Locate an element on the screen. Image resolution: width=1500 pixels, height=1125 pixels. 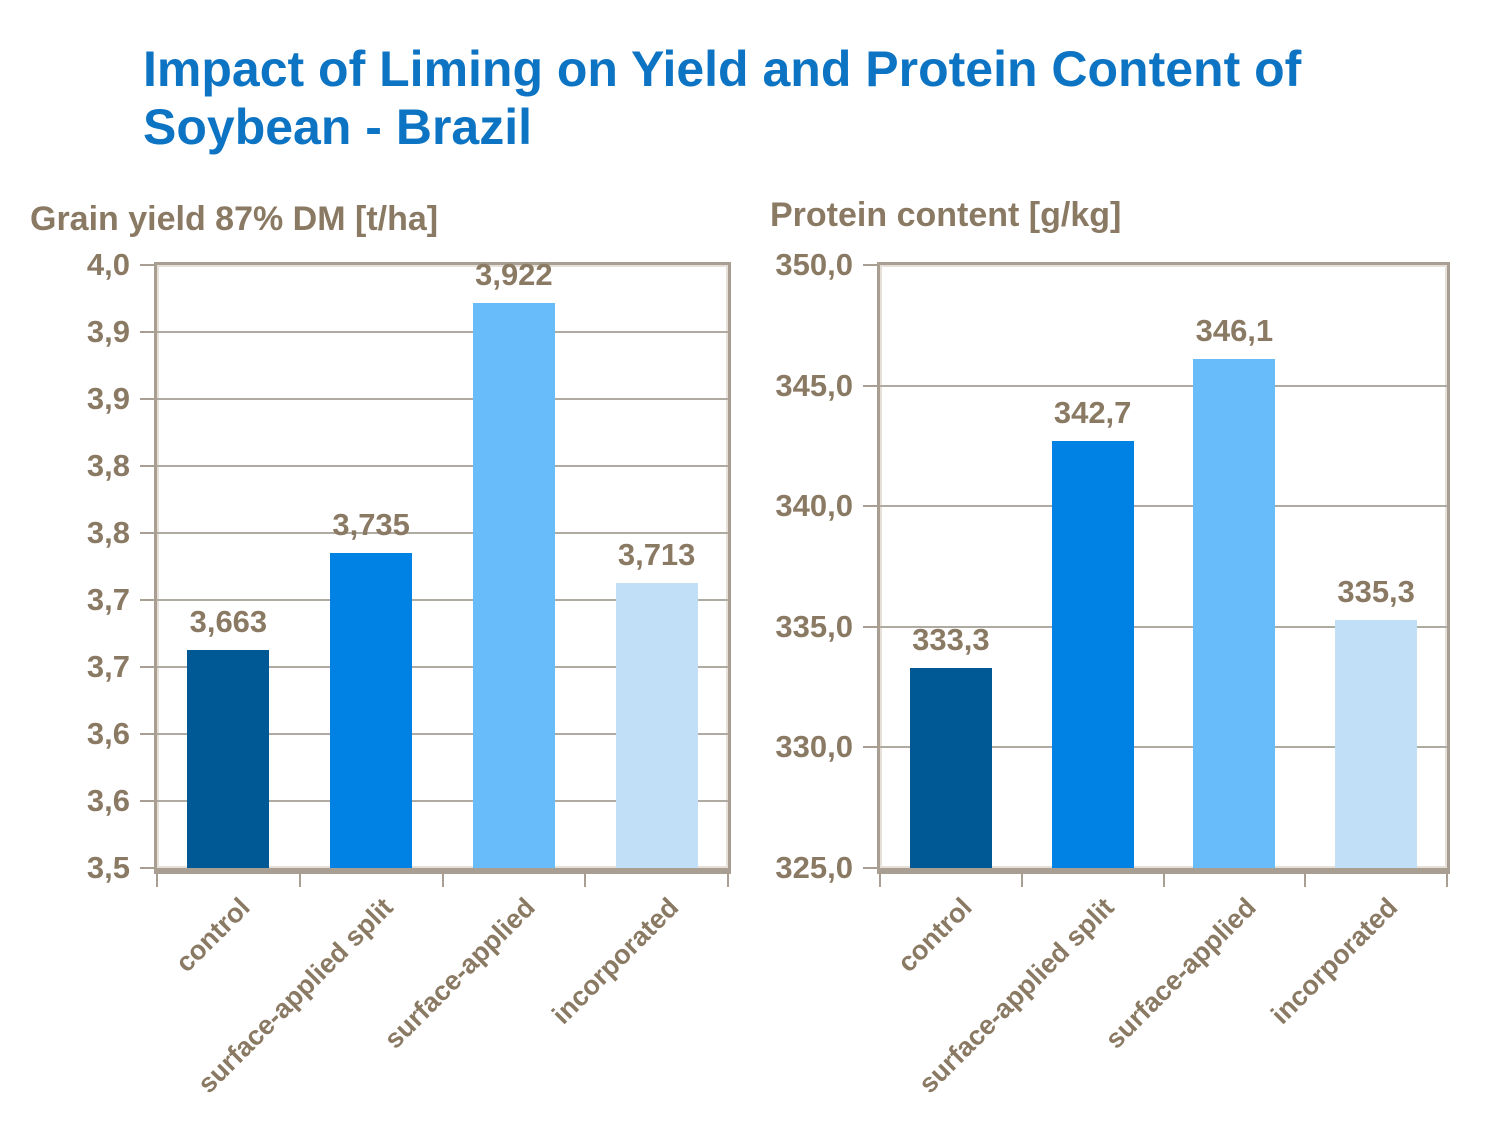
value-label-surface-applied: 3,922 is located at coordinates (514, 274).